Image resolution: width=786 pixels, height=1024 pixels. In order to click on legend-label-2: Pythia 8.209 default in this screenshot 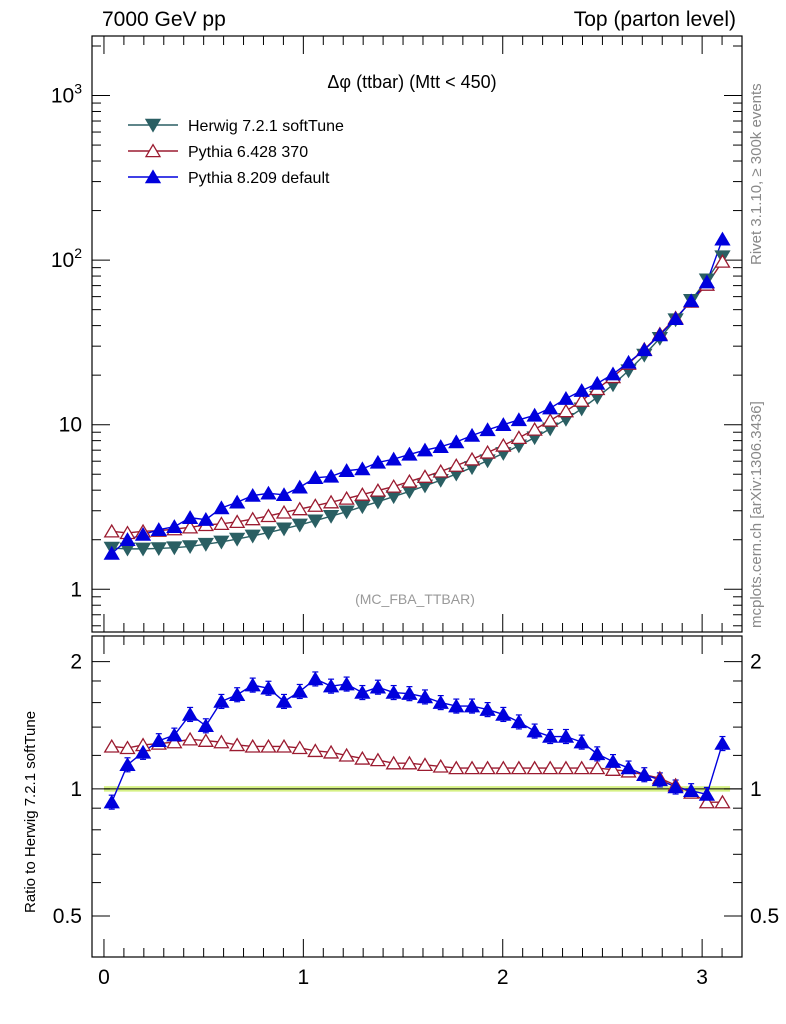, I will do `click(259, 178)`.